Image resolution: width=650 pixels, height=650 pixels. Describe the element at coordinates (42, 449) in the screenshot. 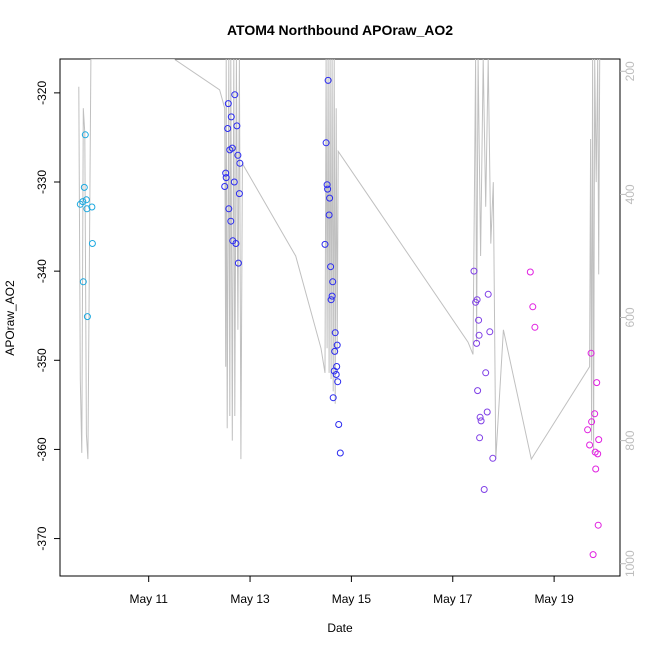

I see `y-tick-label: -360` at that location.